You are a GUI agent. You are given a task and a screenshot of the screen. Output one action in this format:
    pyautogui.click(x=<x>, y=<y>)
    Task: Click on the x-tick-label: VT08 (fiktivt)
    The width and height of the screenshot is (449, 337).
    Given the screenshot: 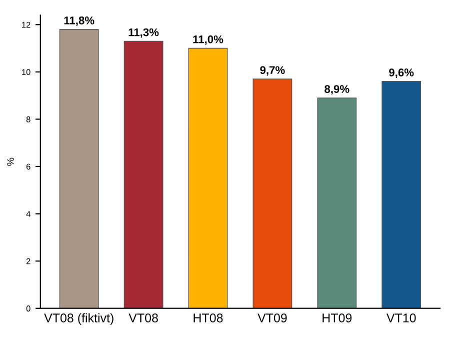 What is the action you would take?
    pyautogui.click(x=79, y=319)
    